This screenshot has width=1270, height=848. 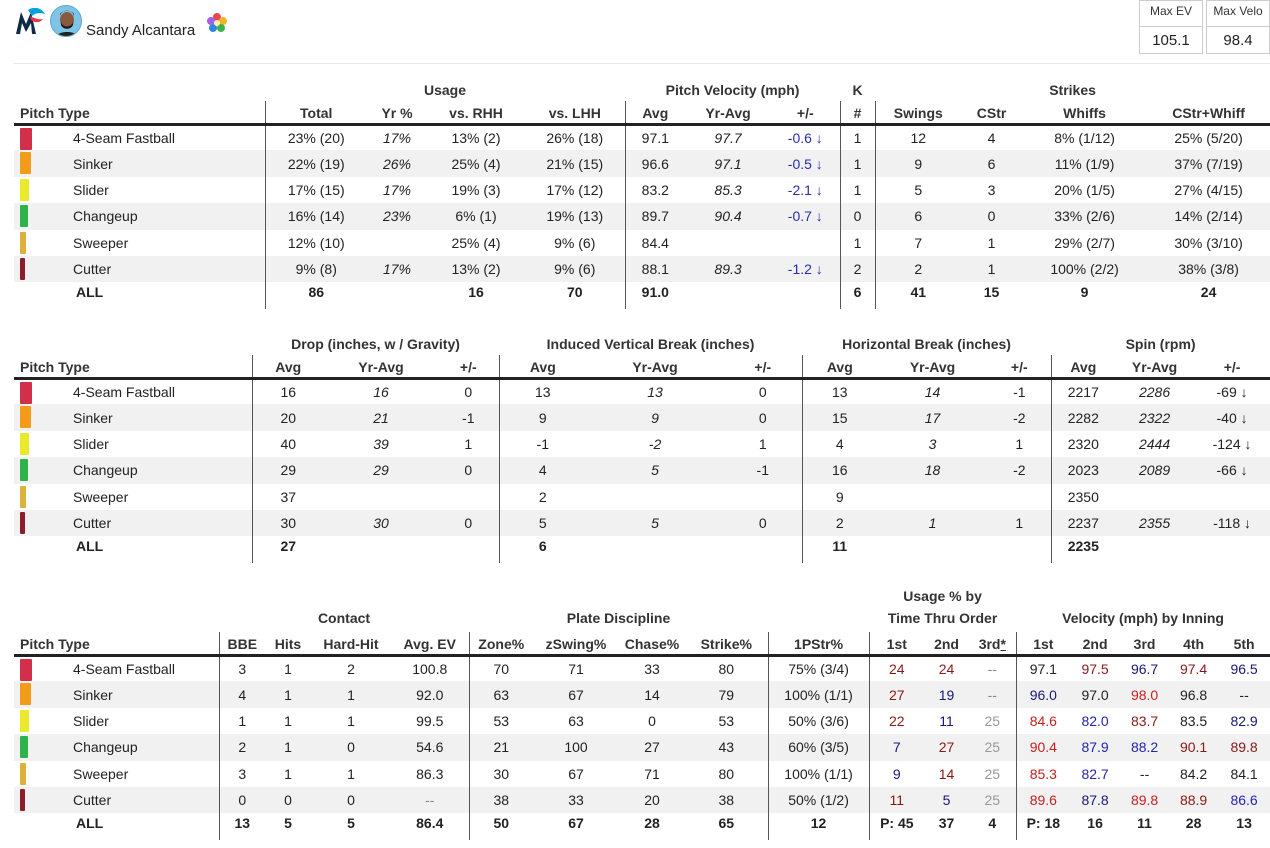 What do you see at coordinates (818, 747) in the screenshot?
I see `cell-fps: 60% (3/5)` at bounding box center [818, 747].